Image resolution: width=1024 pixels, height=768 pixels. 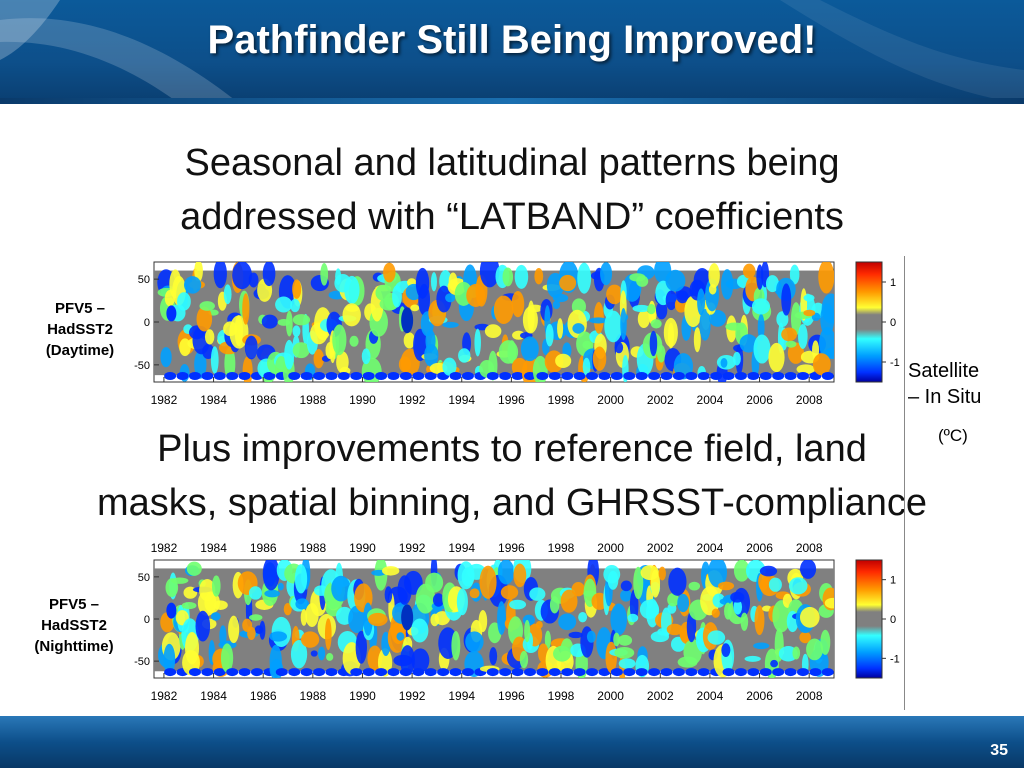 I want to click on strong-negative-anomaly, so click(x=407, y=320).